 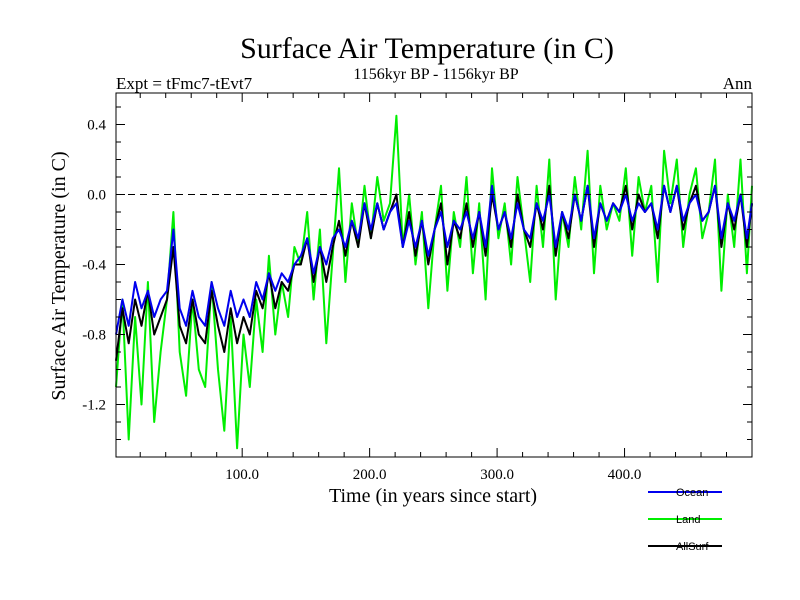 I want to click on expt-label: Expt = tFmc7-tEvt7, so click(x=184, y=83).